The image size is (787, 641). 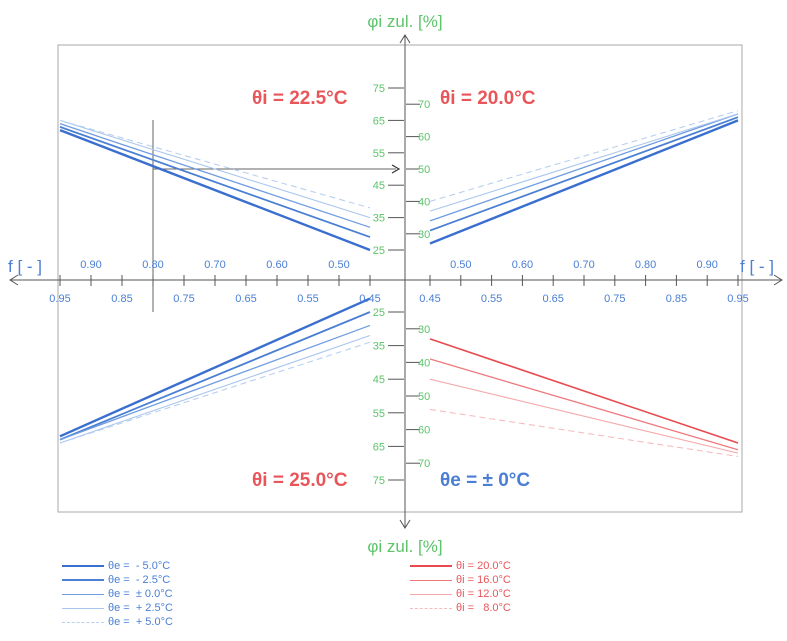 I want to click on legend-label: θe = - 5.0°C, so click(x=139, y=566).